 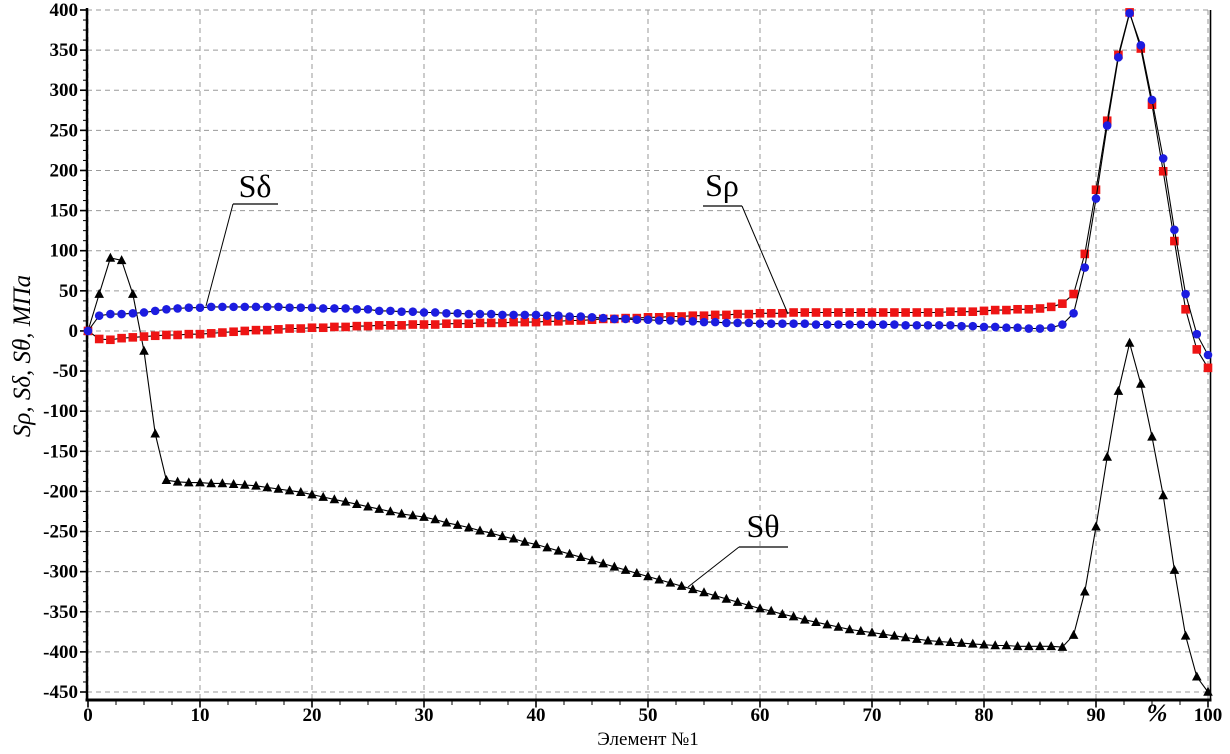 I want to click on x-tick-label: 0, so click(x=88, y=715).